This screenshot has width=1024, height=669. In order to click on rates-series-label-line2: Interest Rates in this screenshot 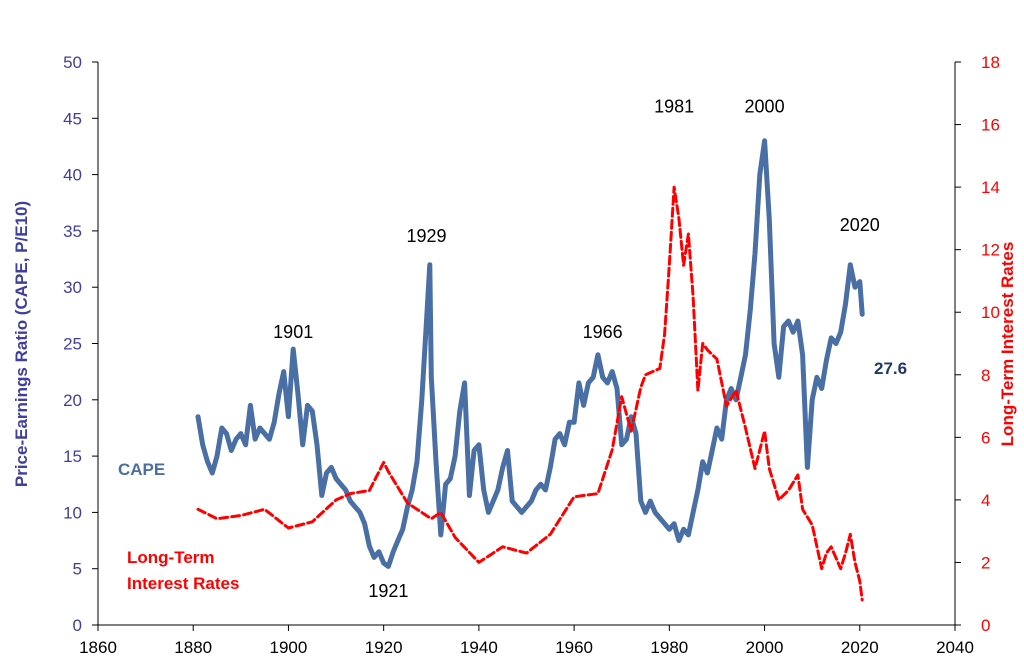, I will do `click(183, 583)`.